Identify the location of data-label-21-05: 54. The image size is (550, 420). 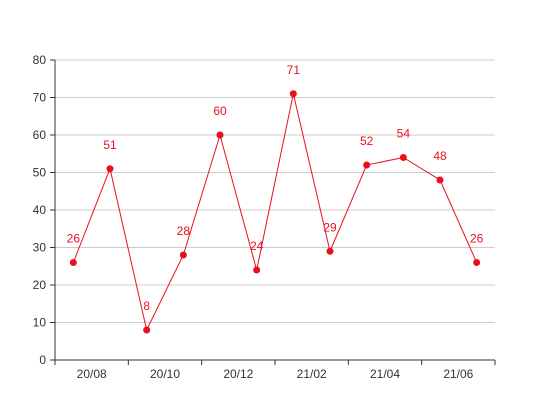
(404, 134).